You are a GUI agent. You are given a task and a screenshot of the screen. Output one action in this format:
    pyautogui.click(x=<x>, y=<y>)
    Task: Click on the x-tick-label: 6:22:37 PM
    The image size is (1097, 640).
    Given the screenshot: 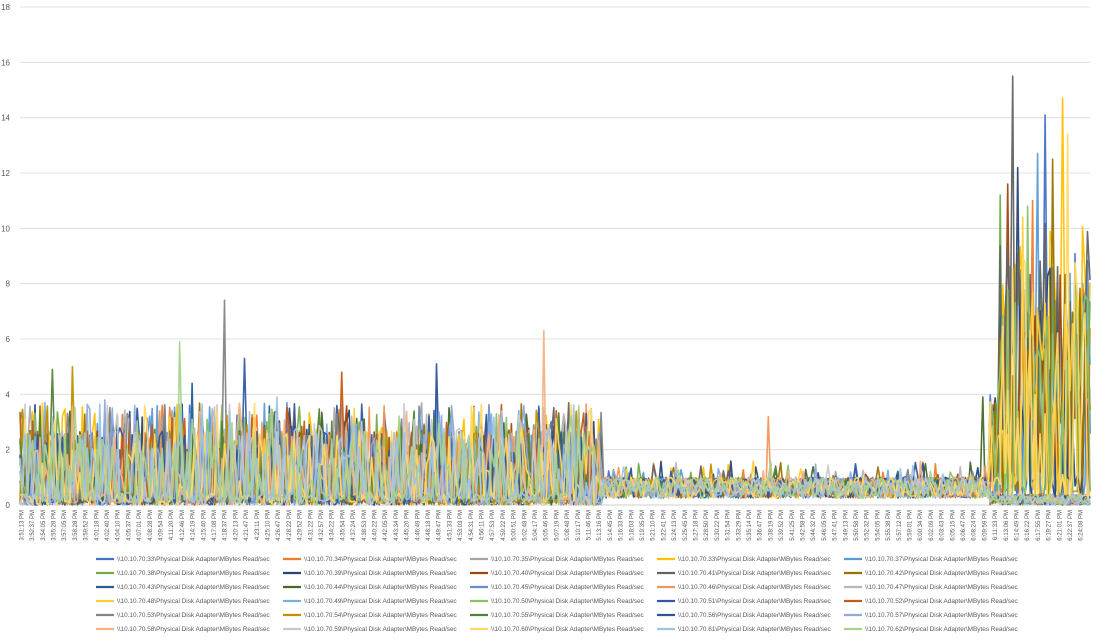 What is the action you would take?
    pyautogui.click(x=1071, y=525)
    